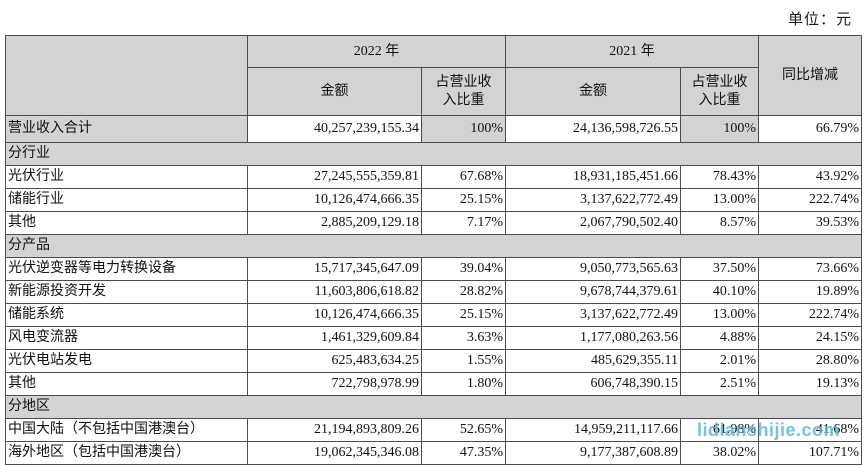 Image resolution: width=865 pixels, height=465 pixels. I want to click on amount-2022: 722,798,978.99, so click(334, 384).